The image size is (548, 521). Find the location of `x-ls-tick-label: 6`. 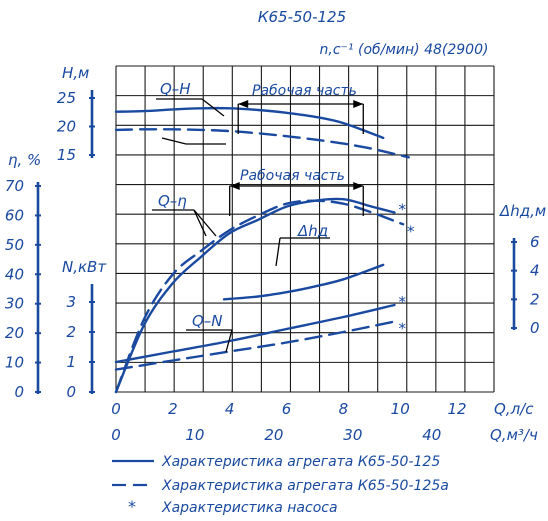

x-ls-tick-label: 6 is located at coordinates (287, 409).